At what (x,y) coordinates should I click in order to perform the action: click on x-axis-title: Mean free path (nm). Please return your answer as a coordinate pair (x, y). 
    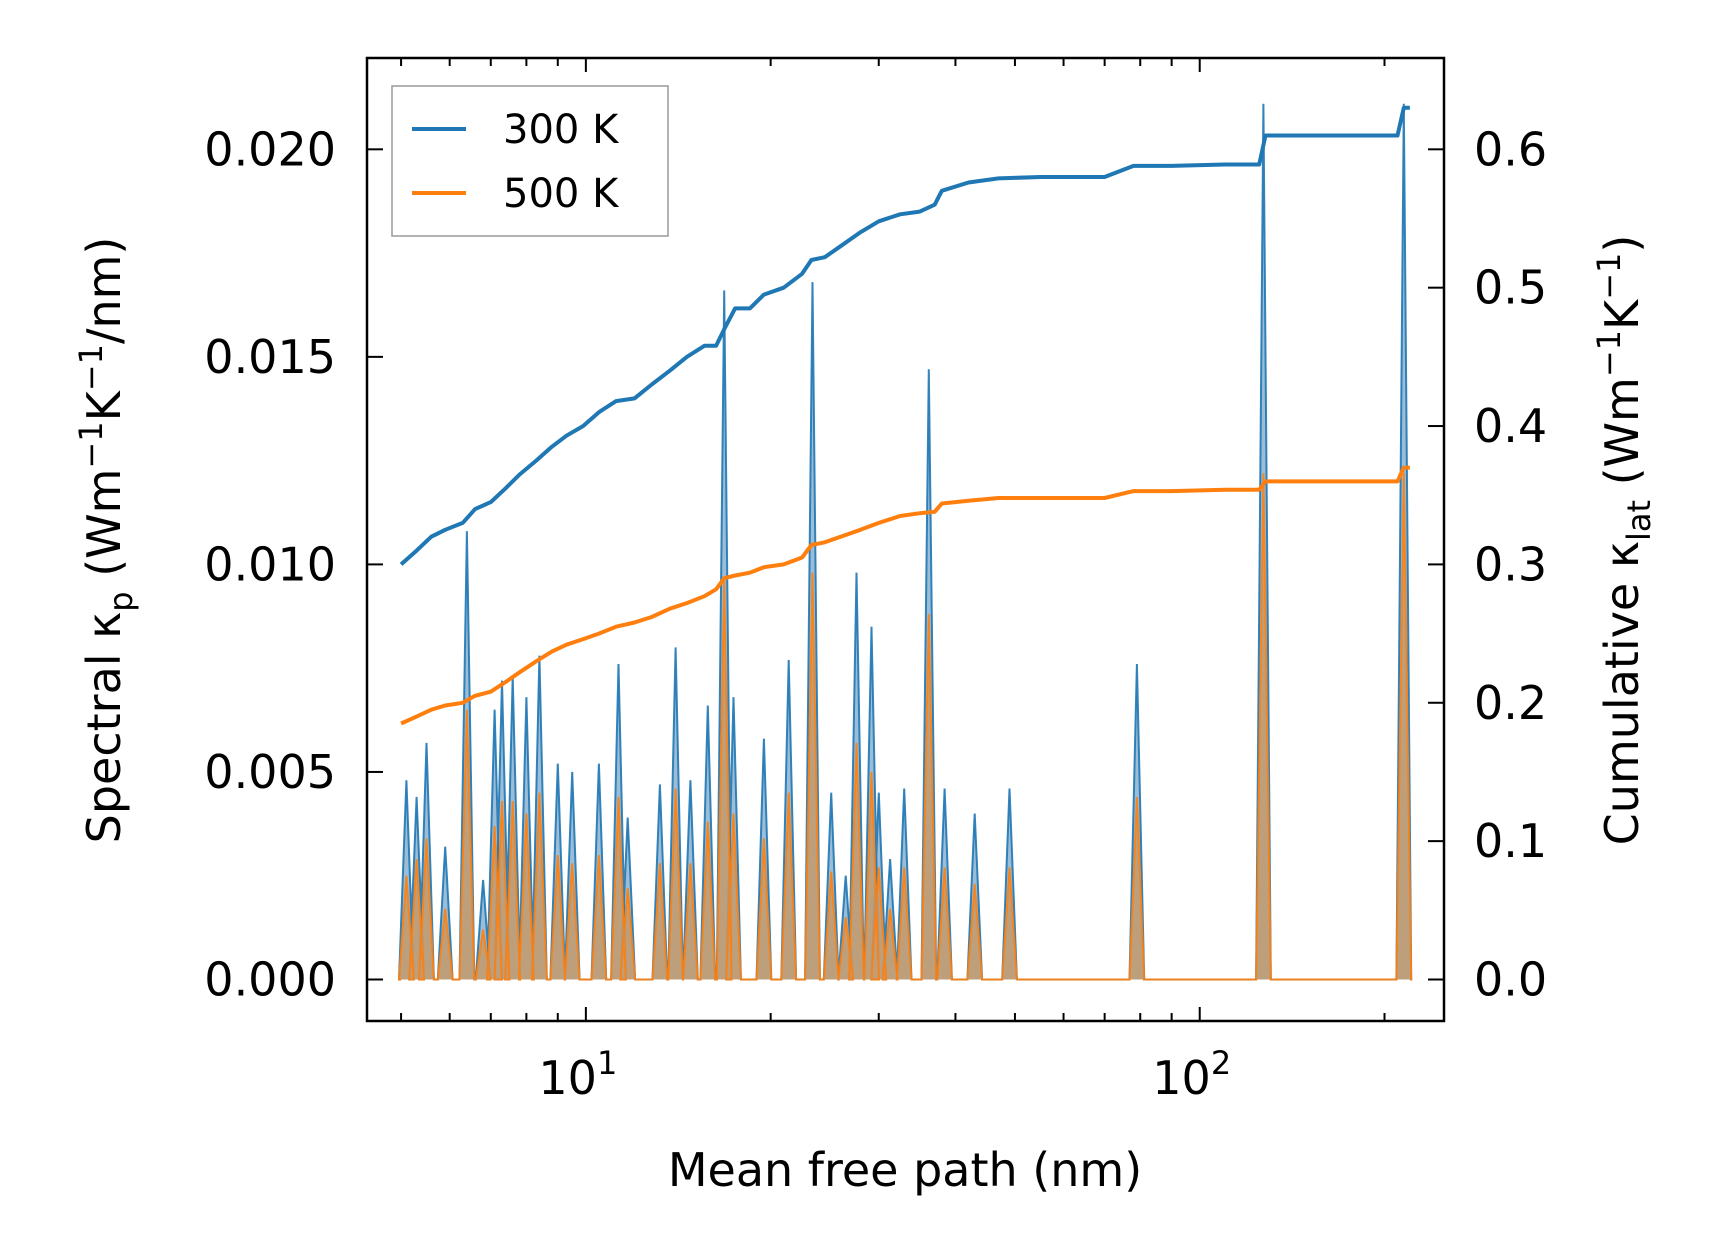
    Looking at the image, I should click on (905, 1170).